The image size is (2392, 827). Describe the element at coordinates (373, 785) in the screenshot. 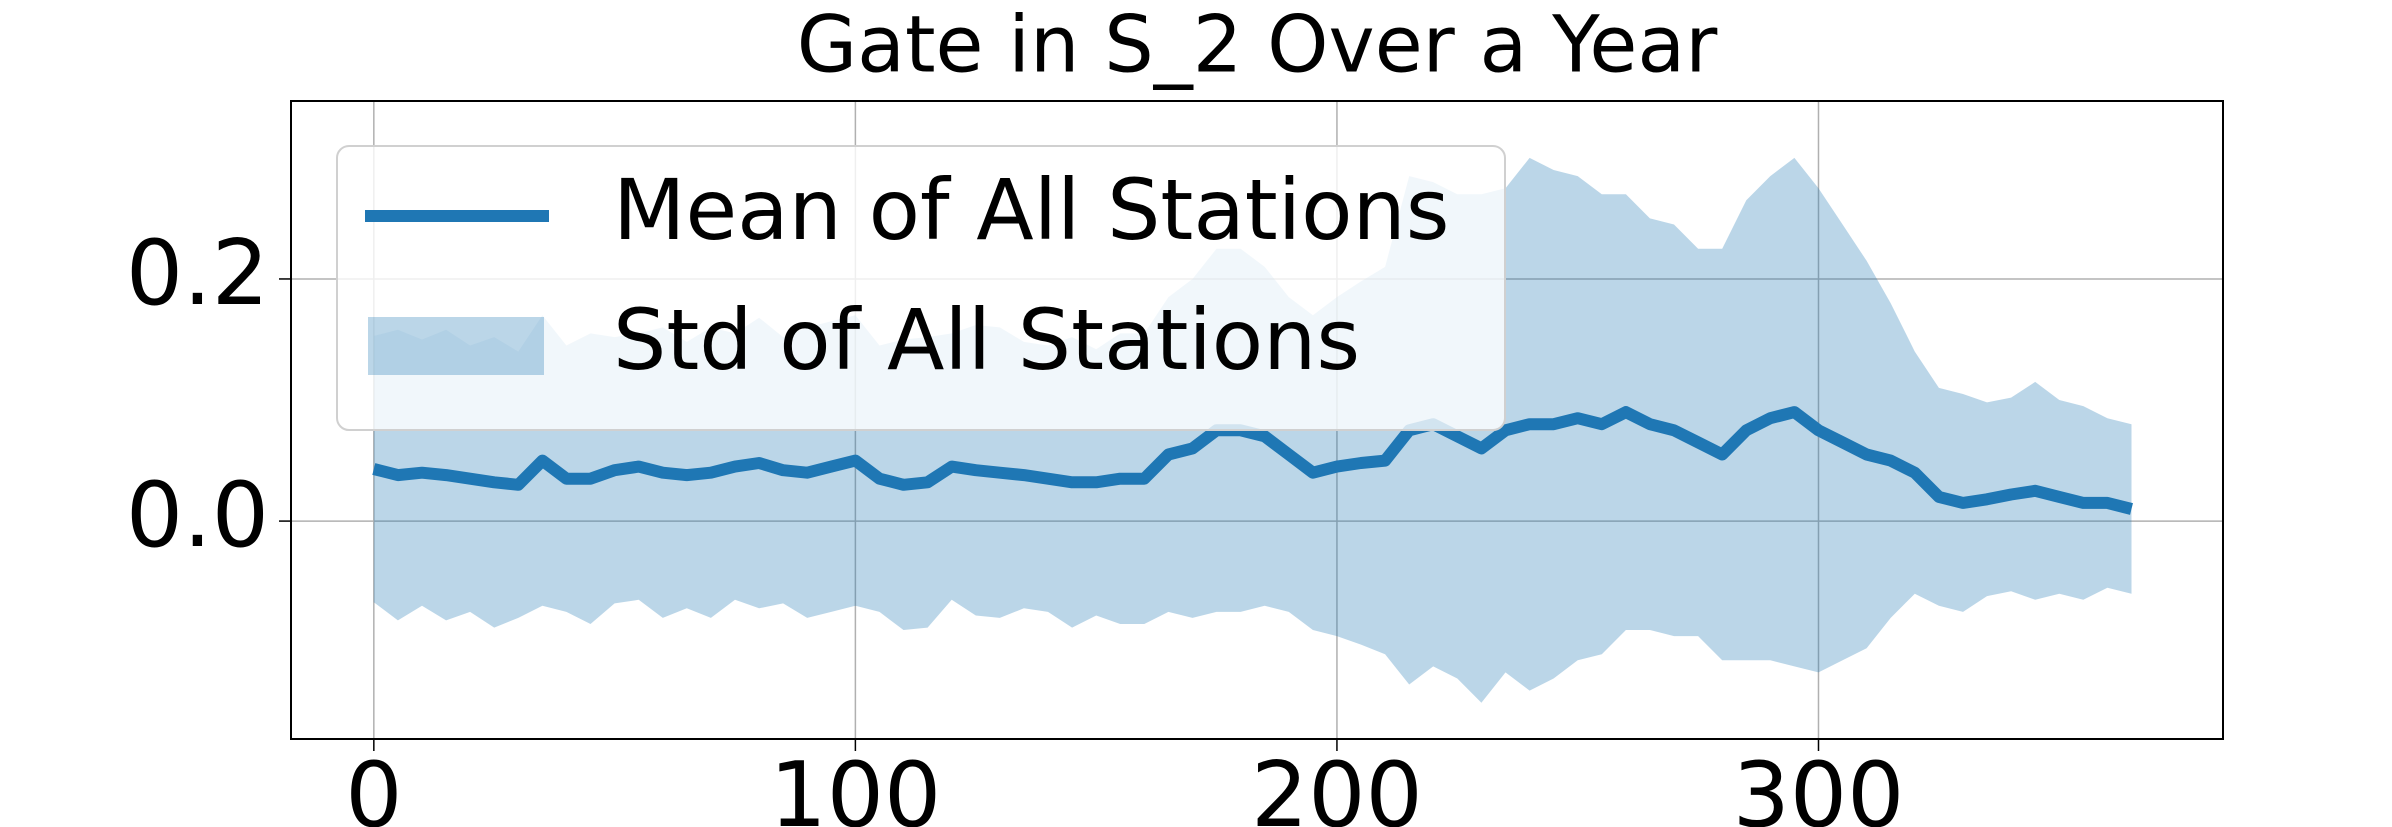

I see `x-tick-label: 0` at that location.